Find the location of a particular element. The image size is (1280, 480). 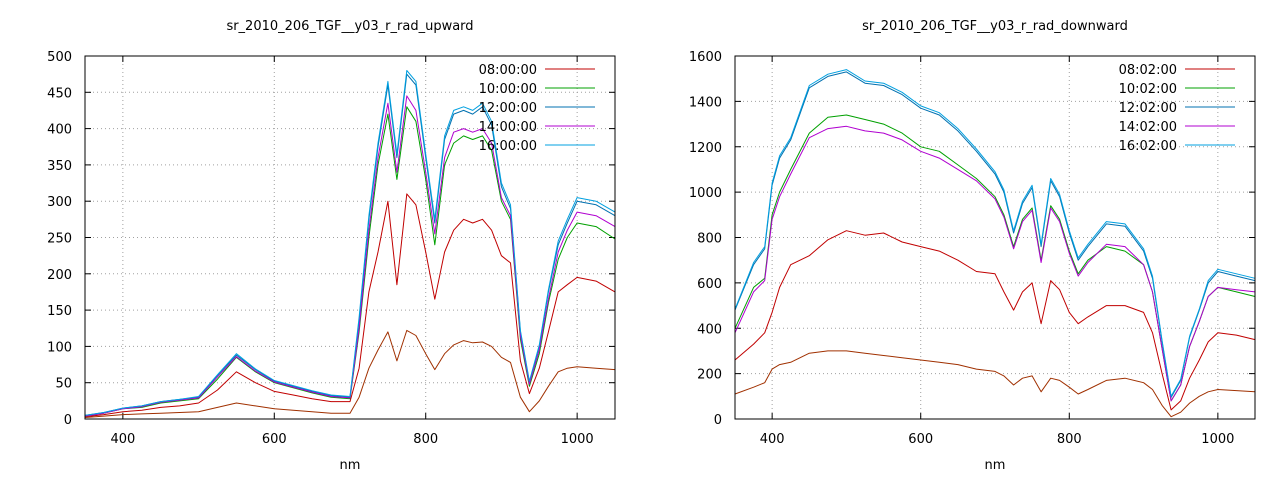

y-tick-label: 50 is located at coordinates (63, 384).